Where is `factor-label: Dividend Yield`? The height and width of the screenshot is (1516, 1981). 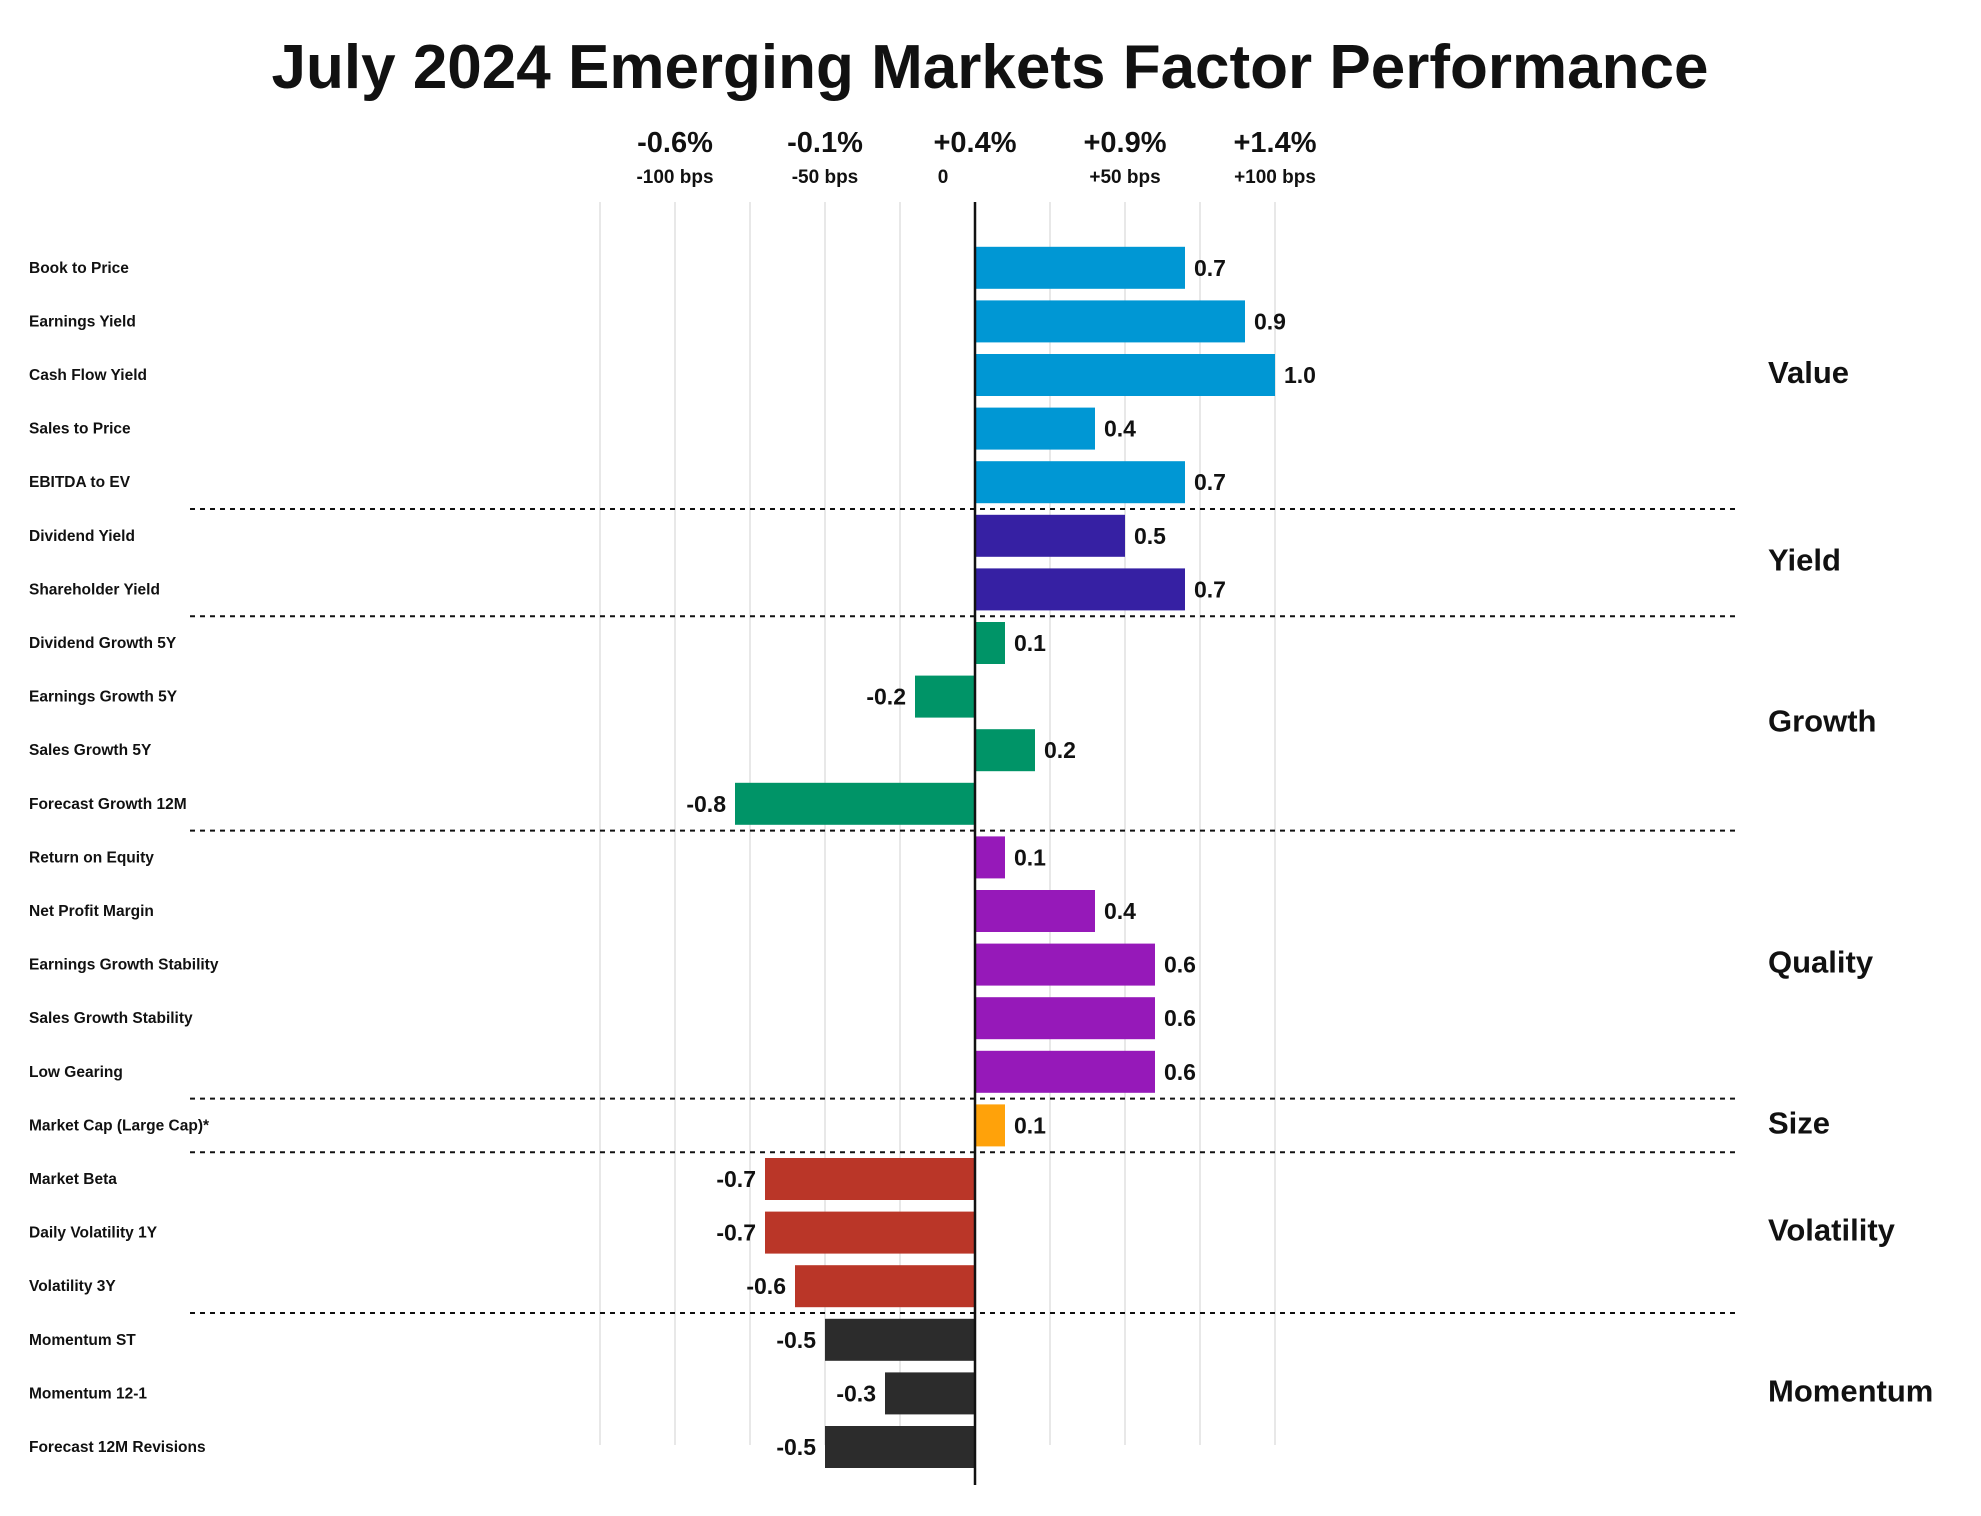
factor-label: Dividend Yield is located at coordinates (82, 536).